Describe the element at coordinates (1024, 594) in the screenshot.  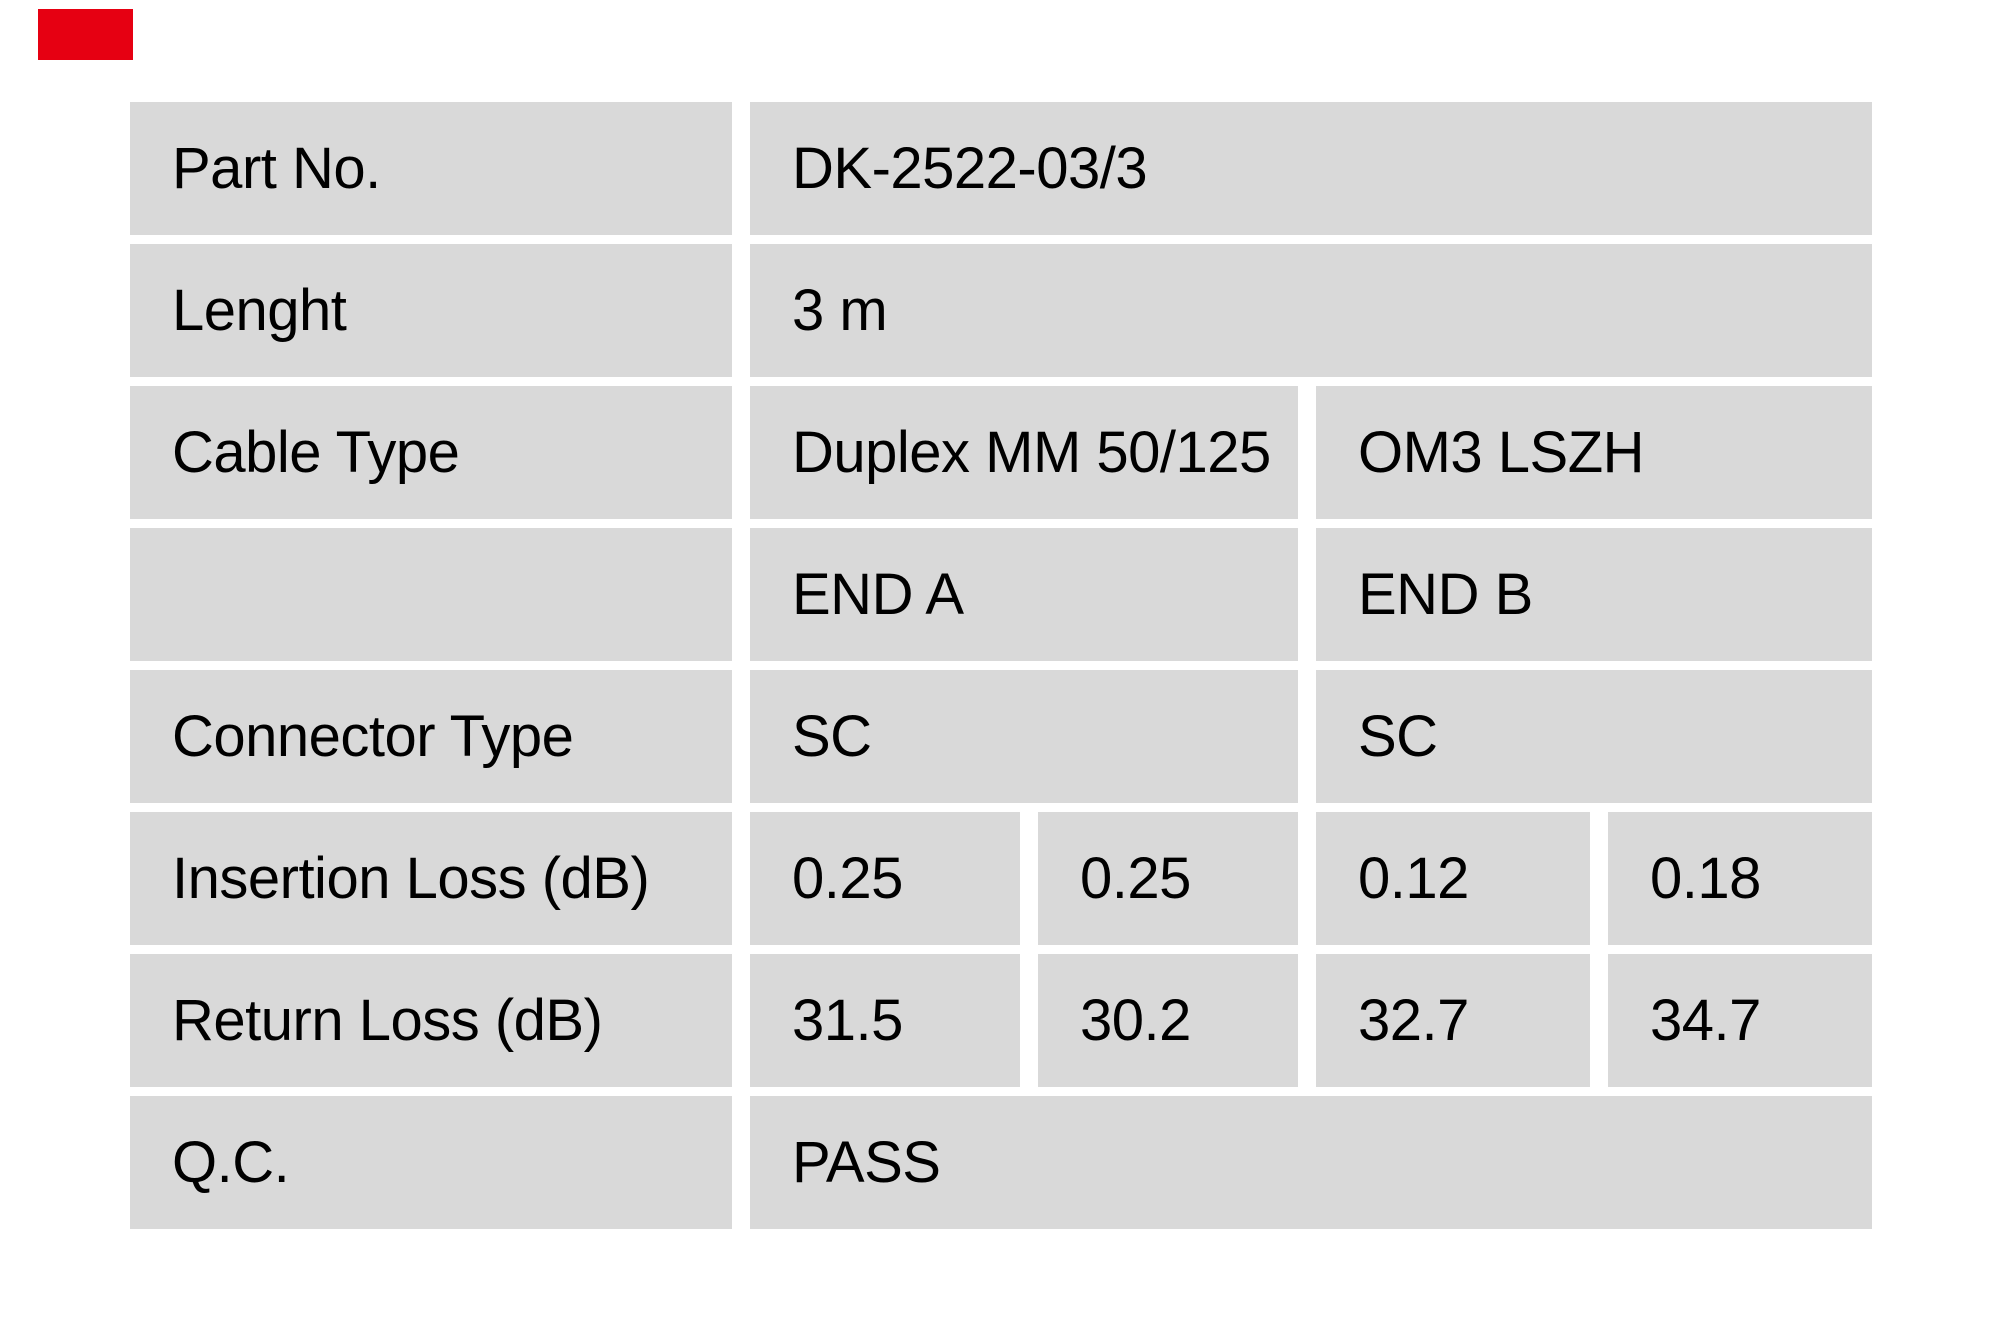
I see `end-a-header: END A` at that location.